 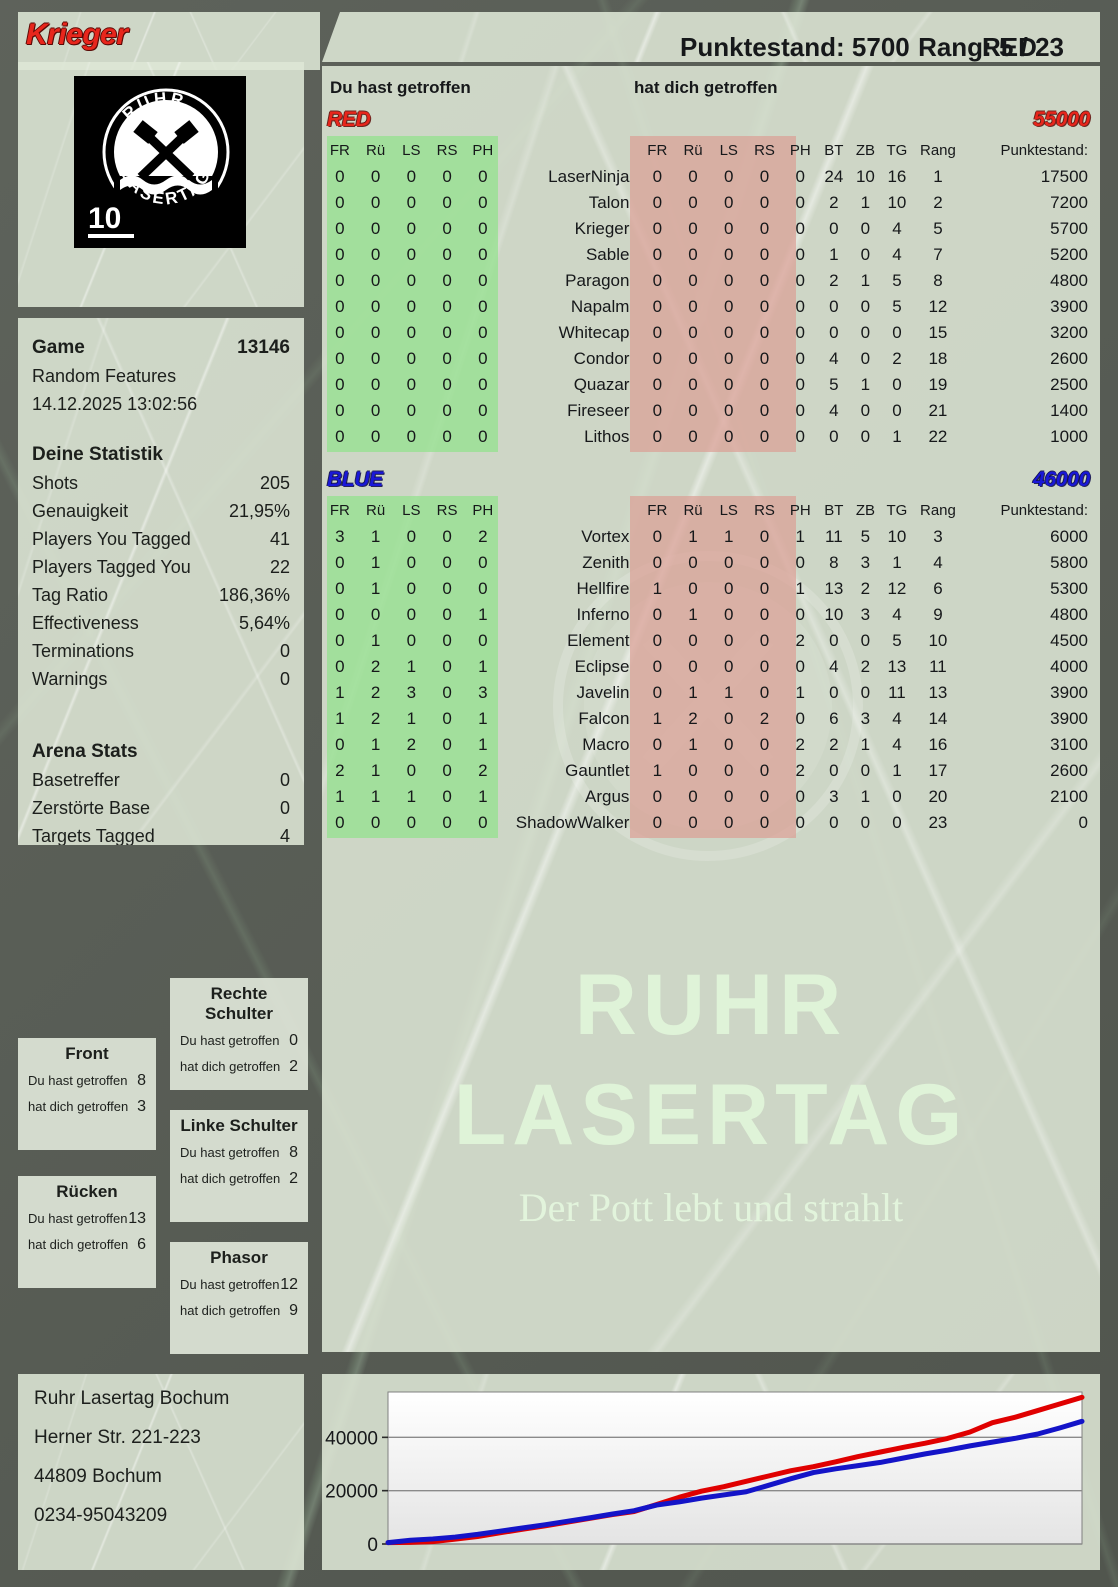 I want to click on cell-player-name: Element, so click(x=598, y=640).